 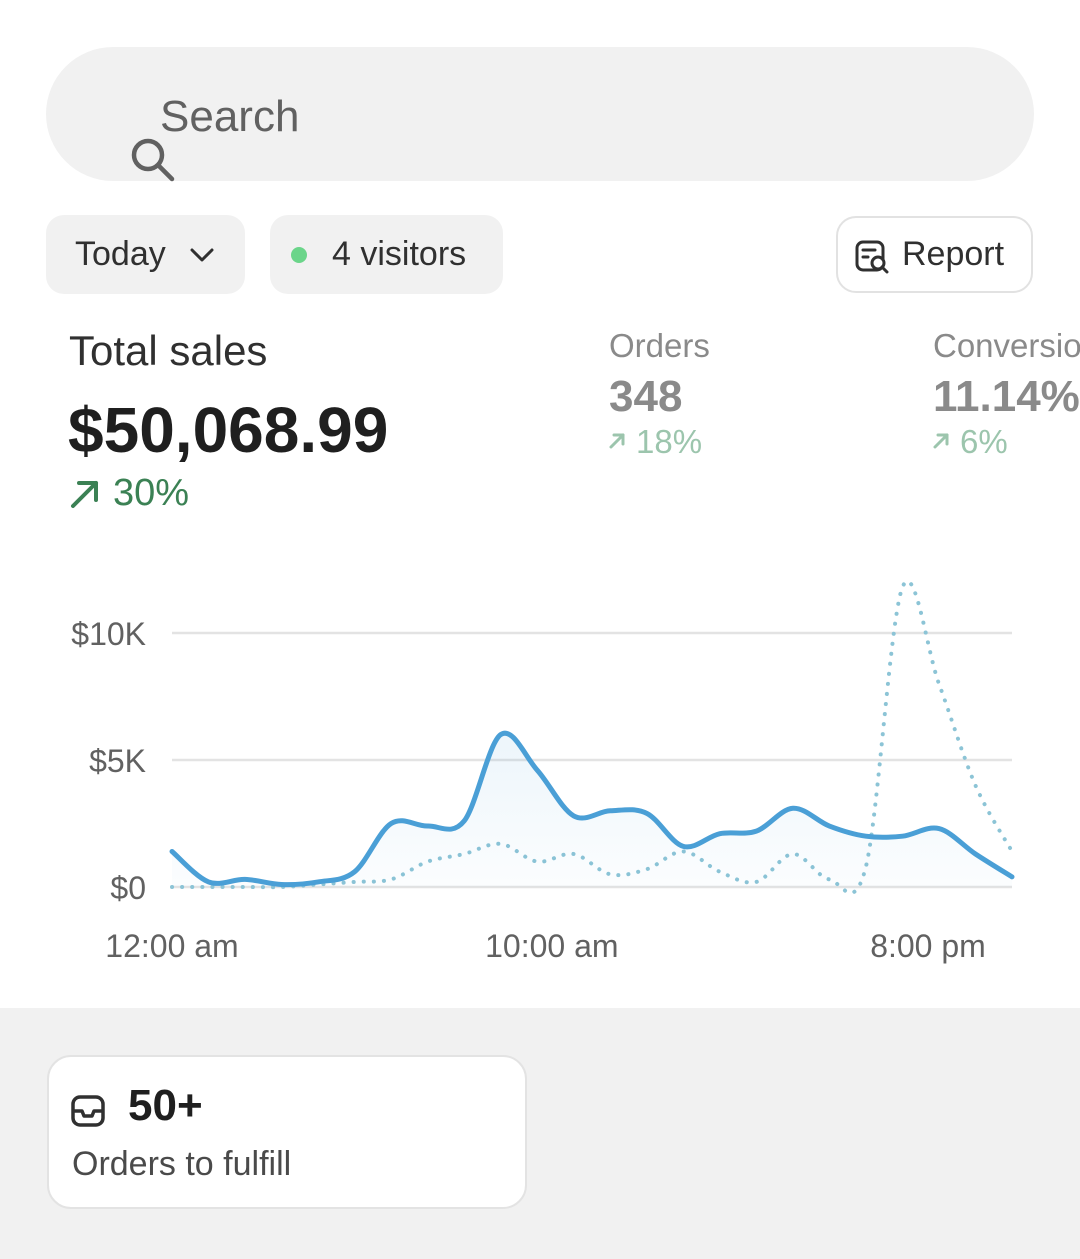 What do you see at coordinates (165, 1105) in the screenshot?
I see `fulfill-count: 50+` at bounding box center [165, 1105].